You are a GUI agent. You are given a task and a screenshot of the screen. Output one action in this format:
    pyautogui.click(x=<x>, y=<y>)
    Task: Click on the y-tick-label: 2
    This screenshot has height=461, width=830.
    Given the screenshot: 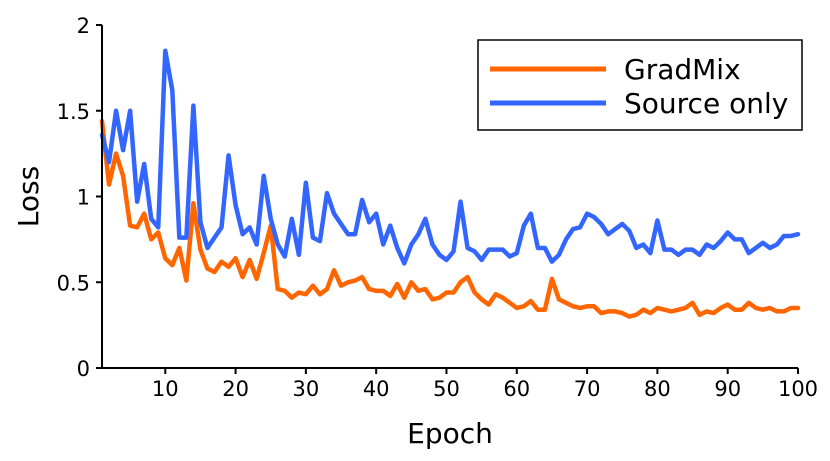 What is the action you would take?
    pyautogui.click(x=83, y=26)
    